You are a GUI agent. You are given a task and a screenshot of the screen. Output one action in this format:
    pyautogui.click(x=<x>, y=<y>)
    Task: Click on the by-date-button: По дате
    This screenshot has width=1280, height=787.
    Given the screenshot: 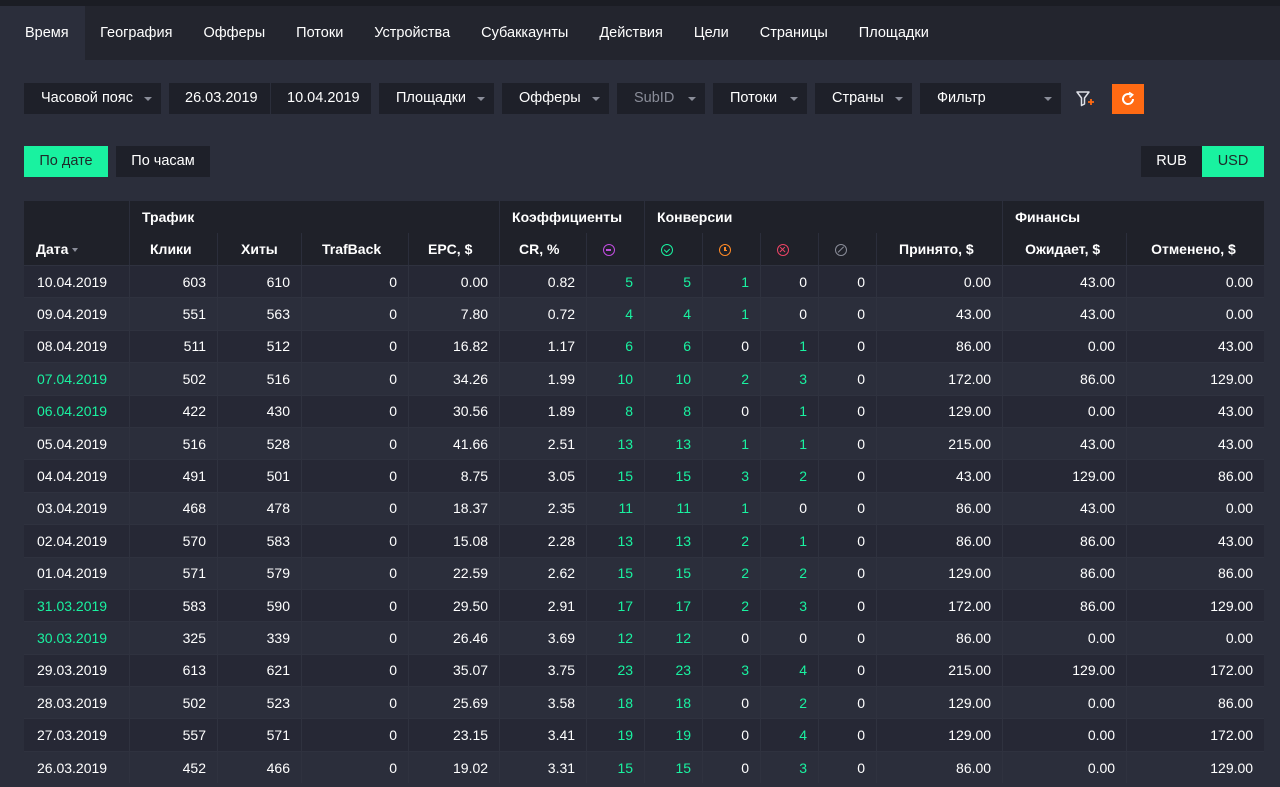 What is the action you would take?
    pyautogui.click(x=66, y=161)
    